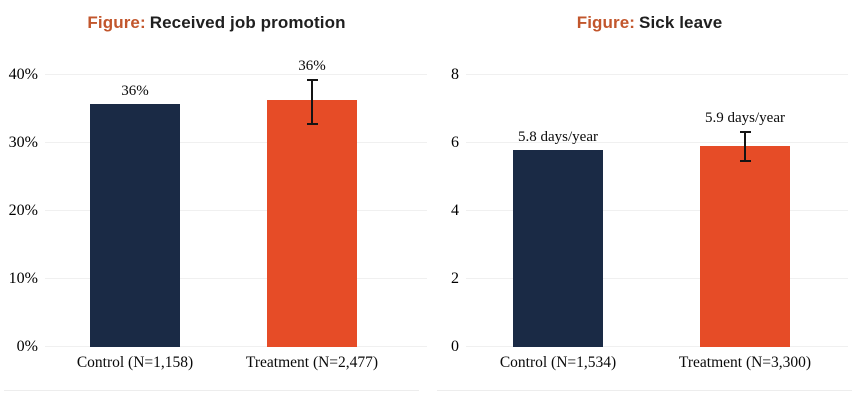 The height and width of the screenshot is (406, 866). Describe the element at coordinates (455, 210) in the screenshot. I see `y-axis-tick-label: 4` at that location.